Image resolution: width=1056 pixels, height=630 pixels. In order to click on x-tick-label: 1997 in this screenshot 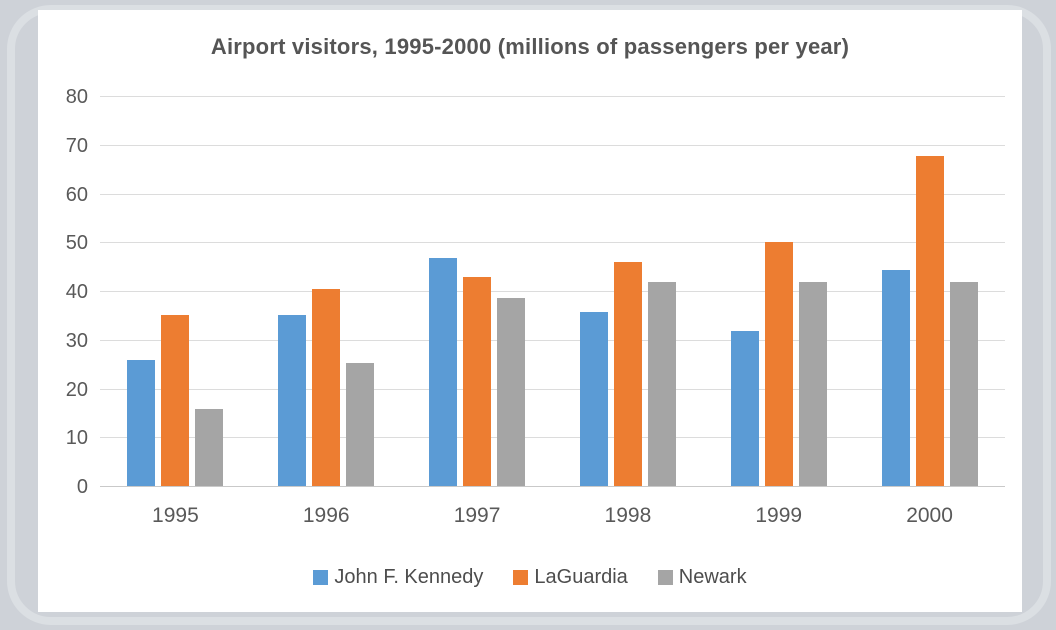, I will do `click(477, 515)`.